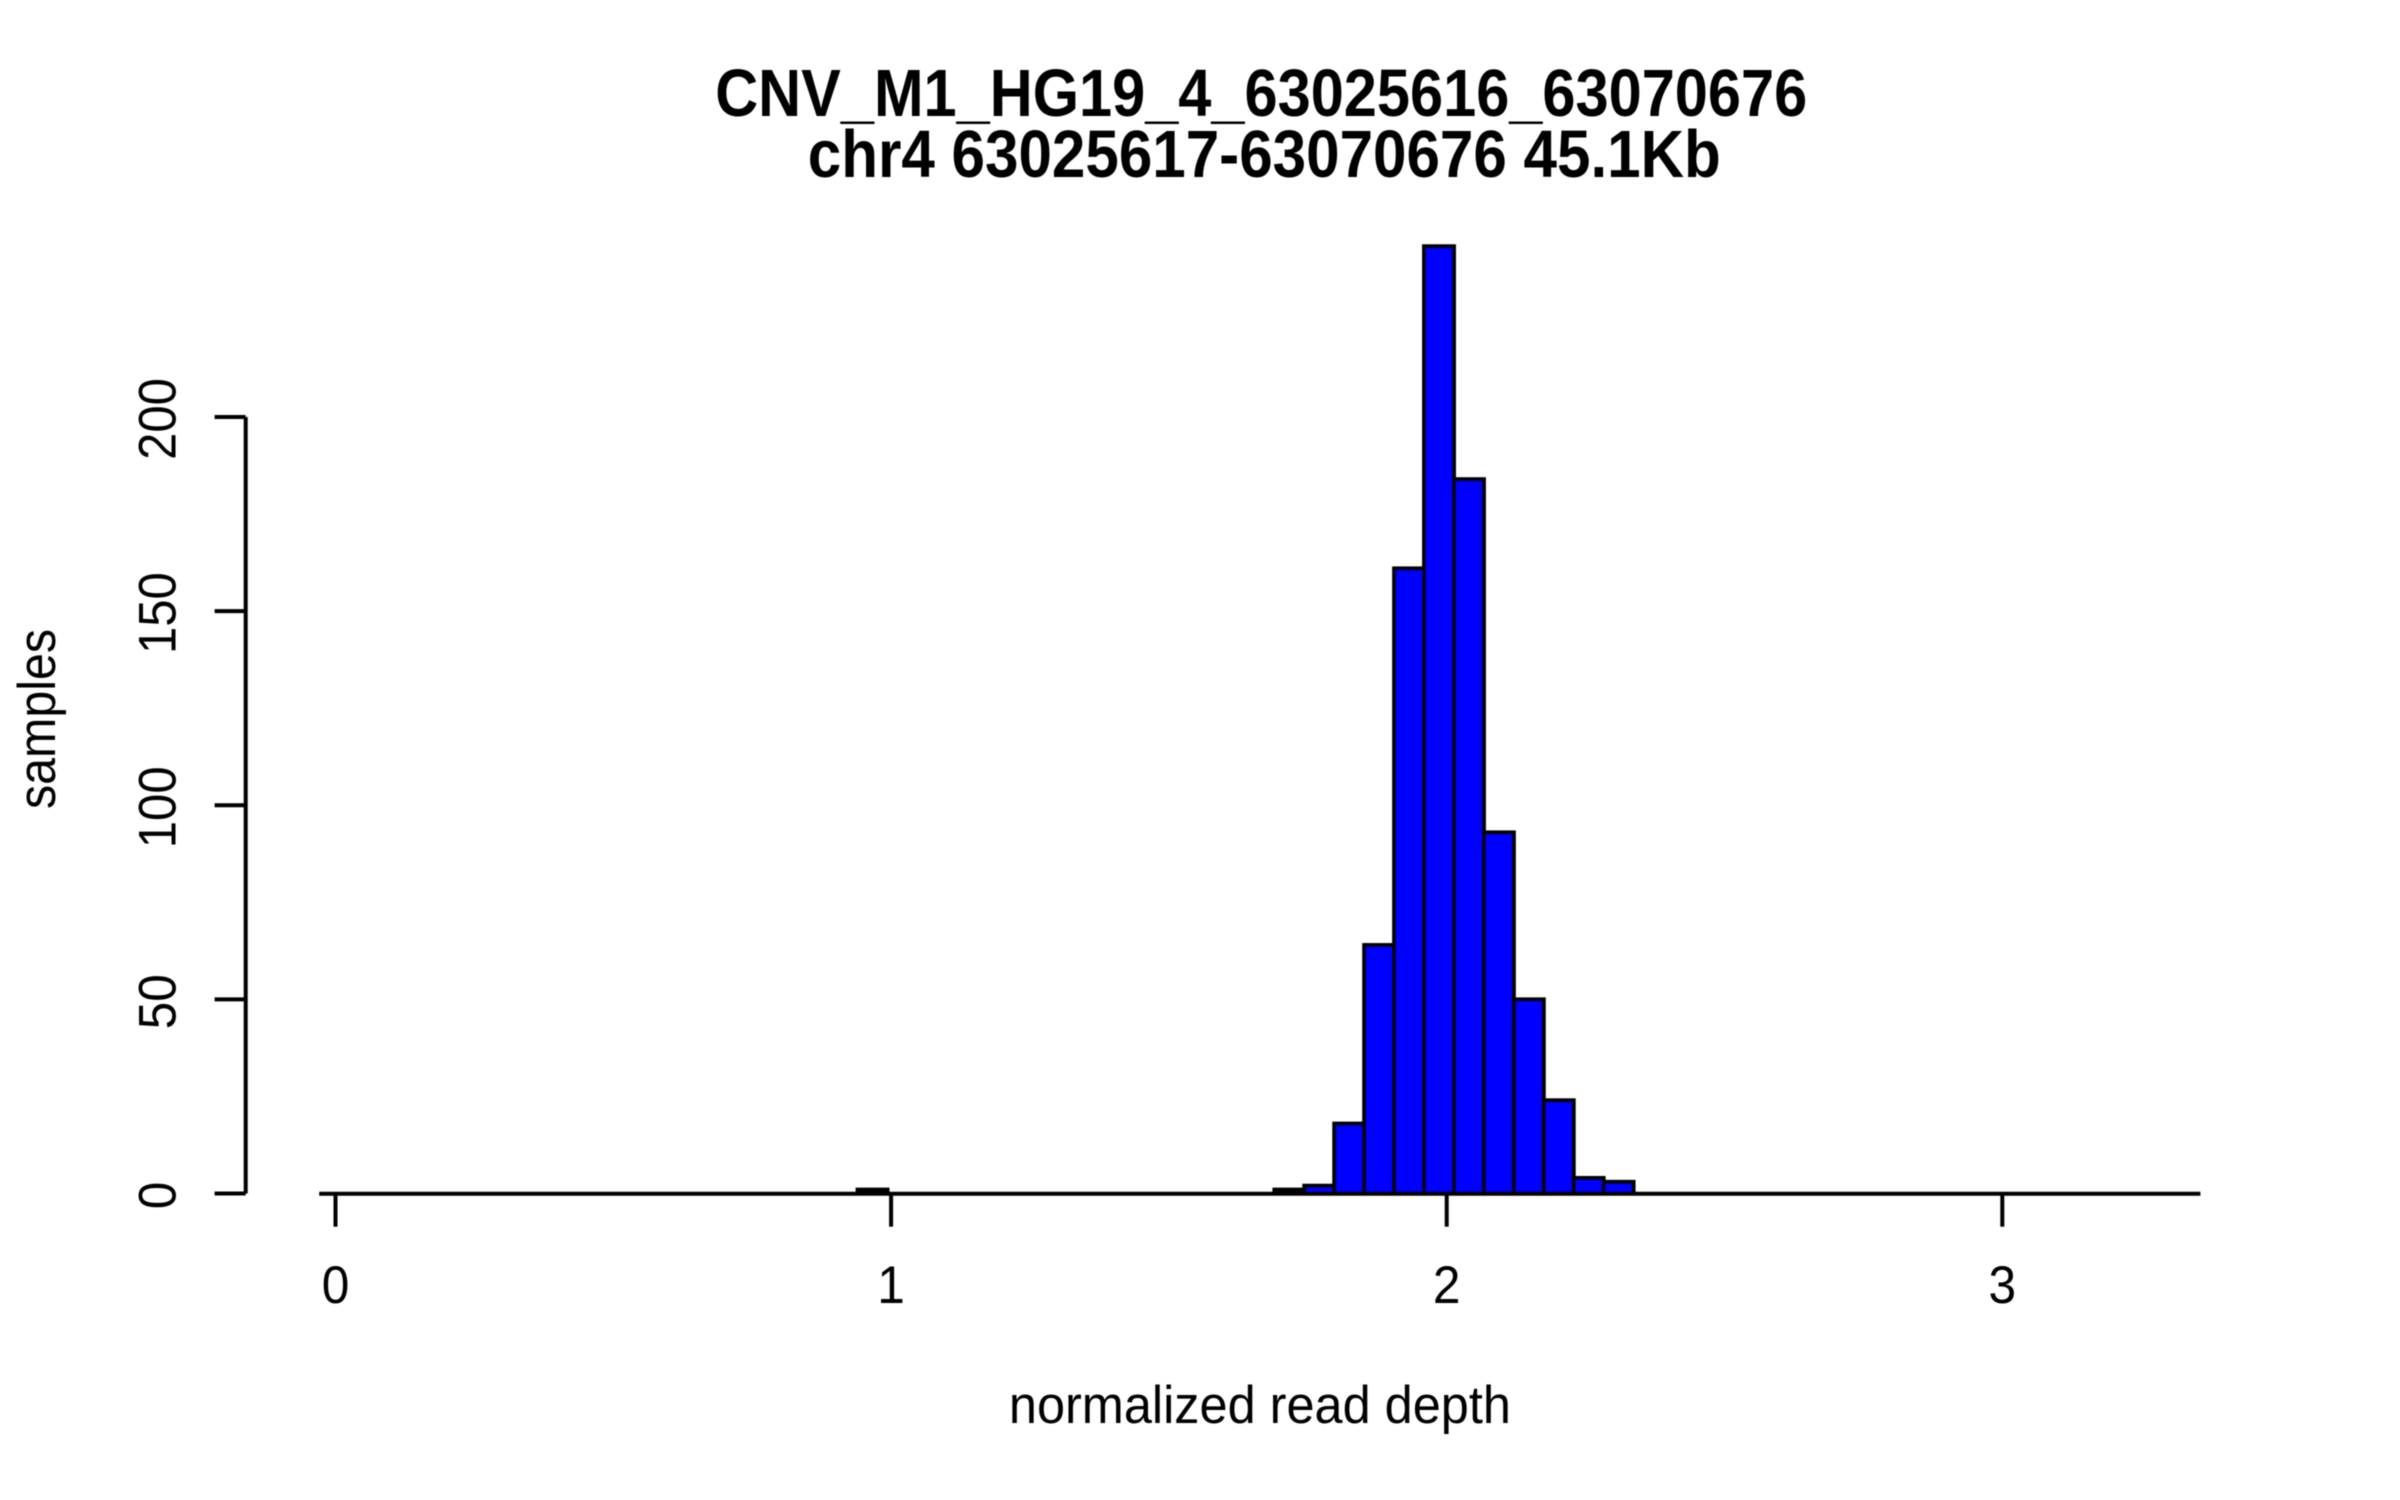 This screenshot has height=1500, width=2400. Describe the element at coordinates (1447, 1285) in the screenshot. I see `svg-text: 2` at that location.